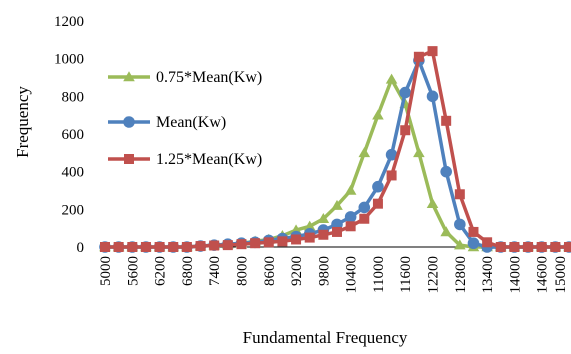 The height and width of the screenshot is (354, 571). Describe the element at coordinates (352, 275) in the screenshot. I see `x-tick-label: 10400` at that location.